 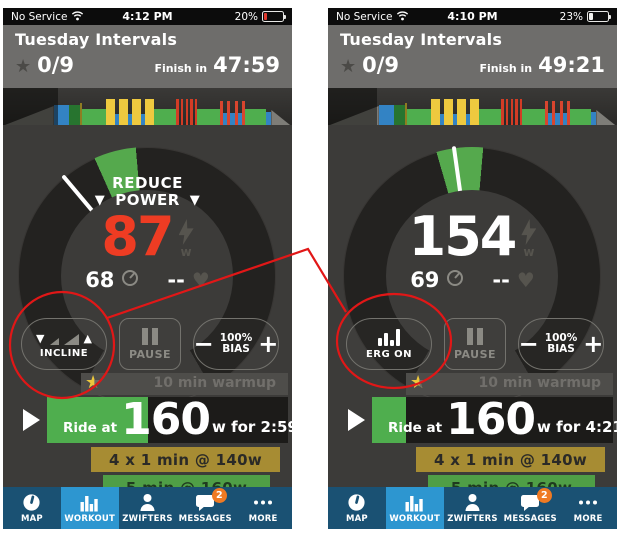 What do you see at coordinates (147, 56) in the screenshot?
I see `workout-header: Tuesday Intervals ★ 0/9 Finish in 47:59` at bounding box center [147, 56].